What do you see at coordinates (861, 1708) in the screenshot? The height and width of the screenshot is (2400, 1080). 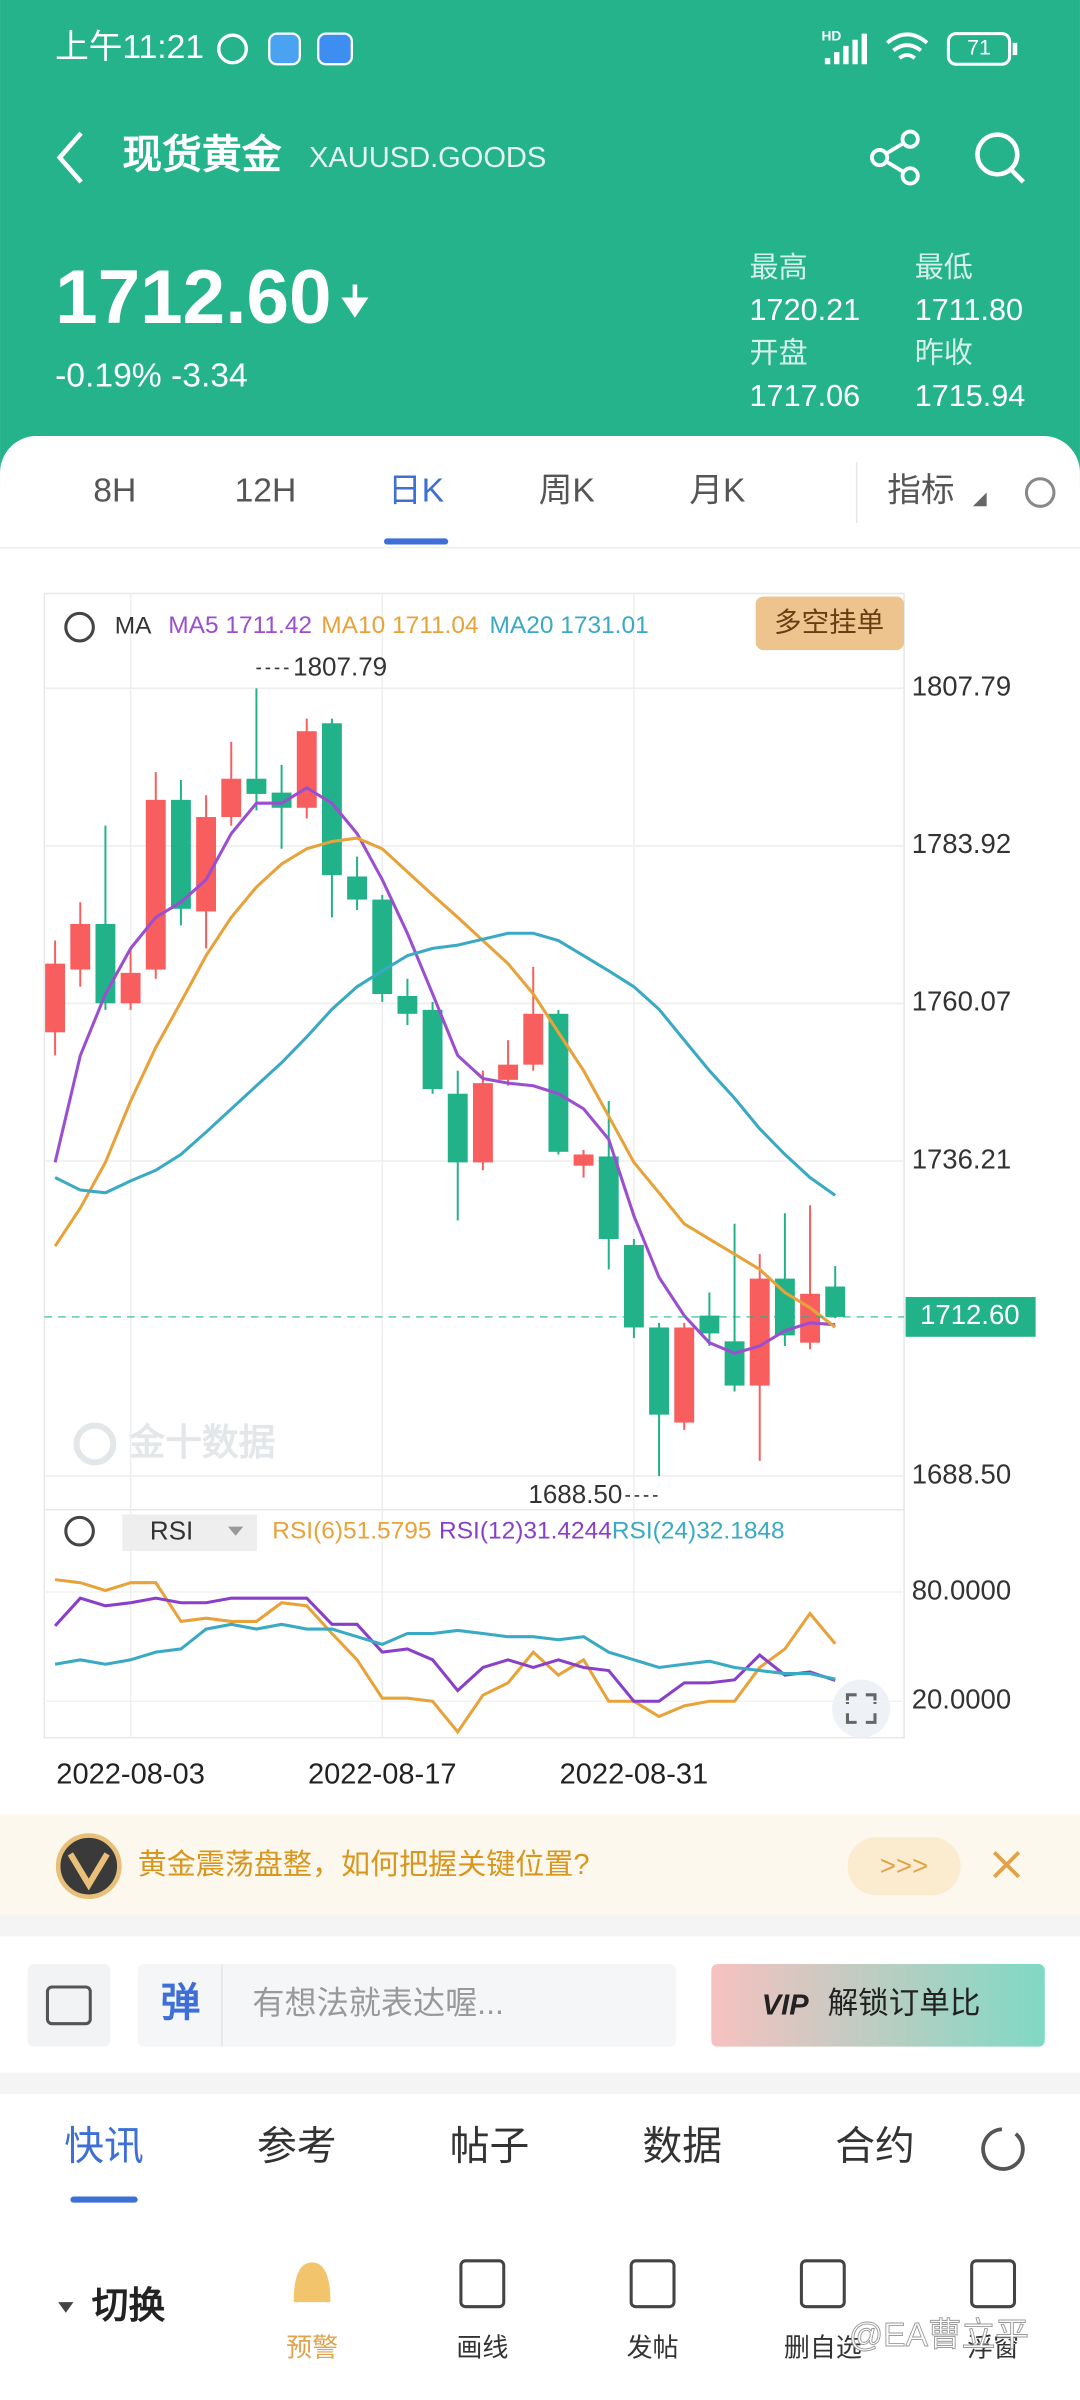 I see `expand-bg` at bounding box center [861, 1708].